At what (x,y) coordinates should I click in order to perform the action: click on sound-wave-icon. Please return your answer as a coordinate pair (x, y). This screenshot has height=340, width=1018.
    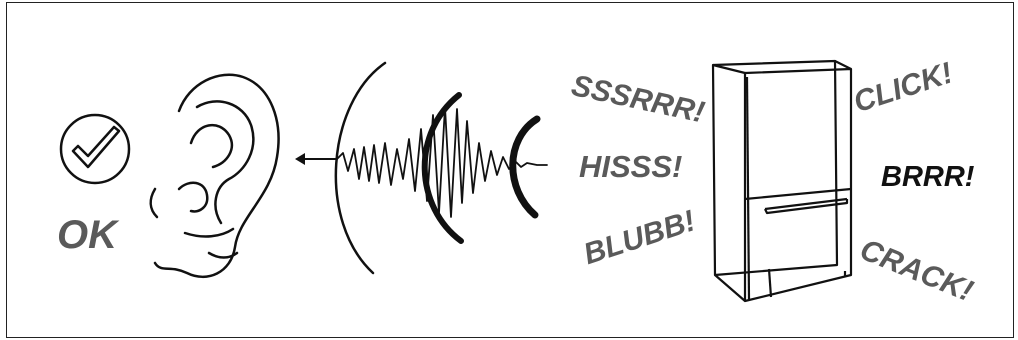
    Looking at the image, I should click on (441, 168).